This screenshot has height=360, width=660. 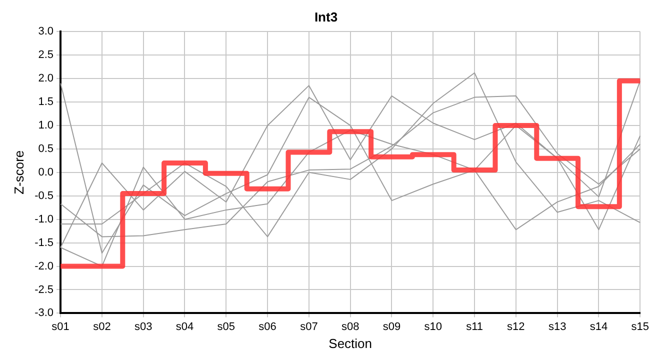 I want to click on x-tick-label: s02, so click(x=102, y=326).